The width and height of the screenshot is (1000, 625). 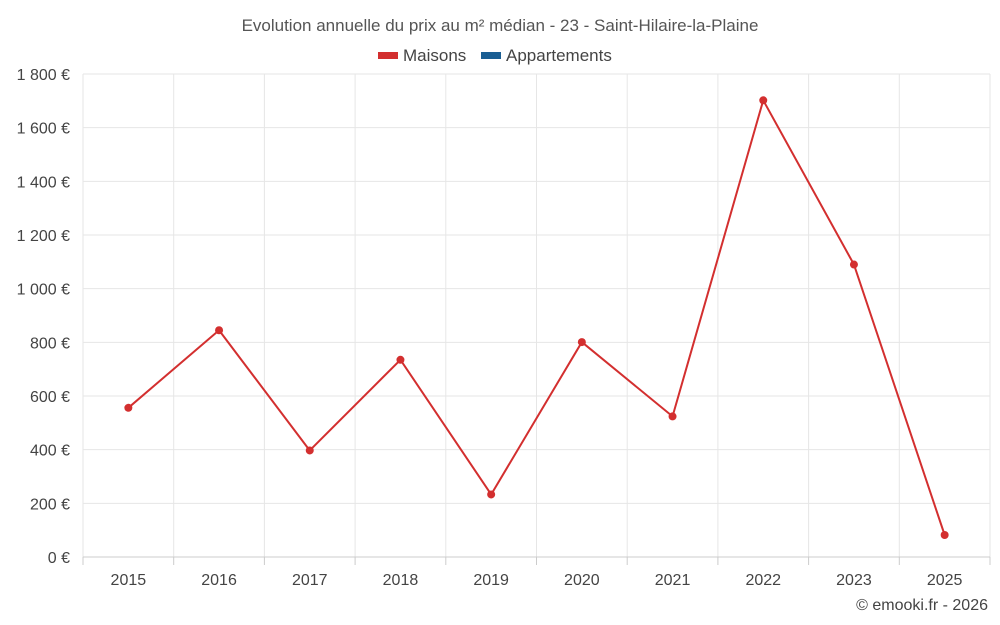 What do you see at coordinates (854, 580) in the screenshot?
I see `x-tick-label: 2023` at bounding box center [854, 580].